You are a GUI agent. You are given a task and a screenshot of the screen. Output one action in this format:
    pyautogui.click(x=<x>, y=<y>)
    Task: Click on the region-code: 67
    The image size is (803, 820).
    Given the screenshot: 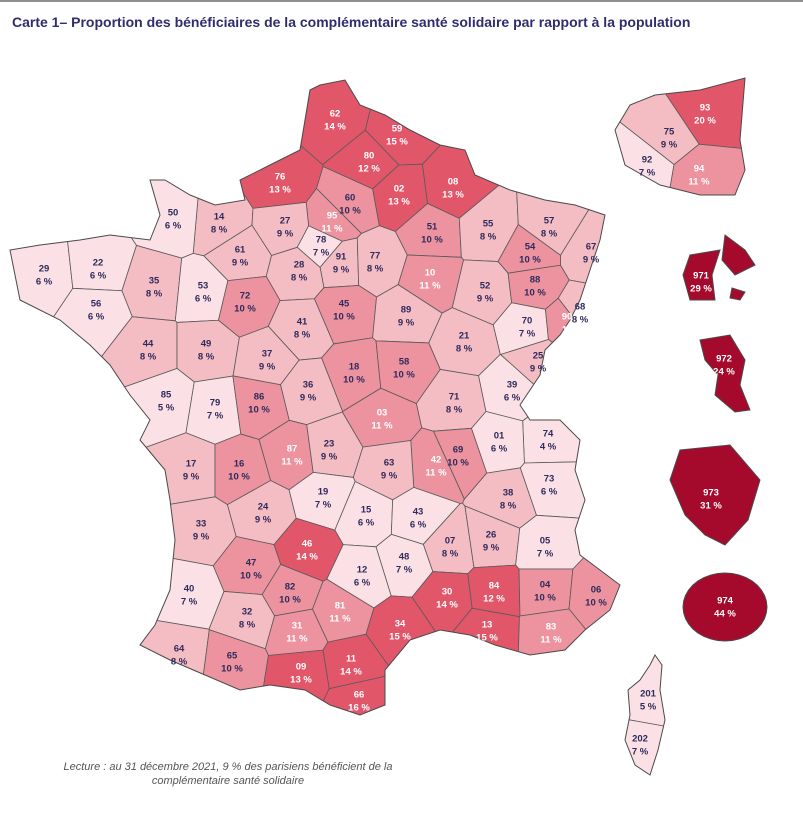 What is the action you would take?
    pyautogui.click(x=591, y=247)
    